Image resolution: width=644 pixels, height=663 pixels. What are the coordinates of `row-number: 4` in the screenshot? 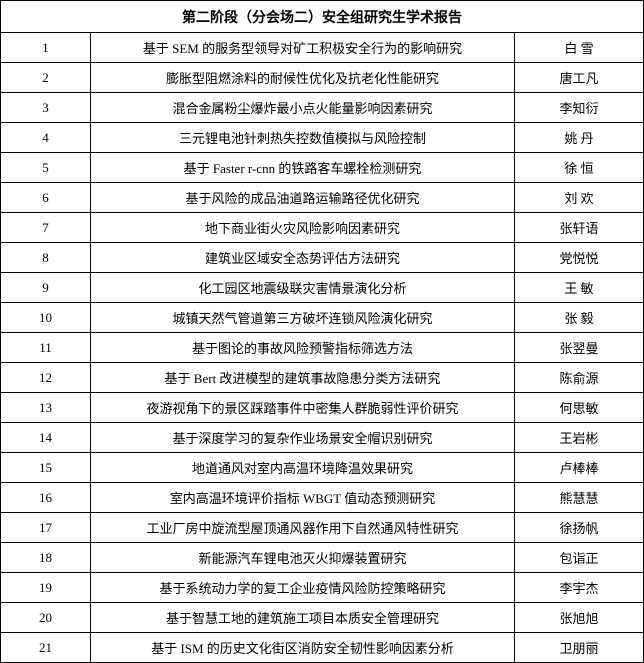 It's located at (45, 137).